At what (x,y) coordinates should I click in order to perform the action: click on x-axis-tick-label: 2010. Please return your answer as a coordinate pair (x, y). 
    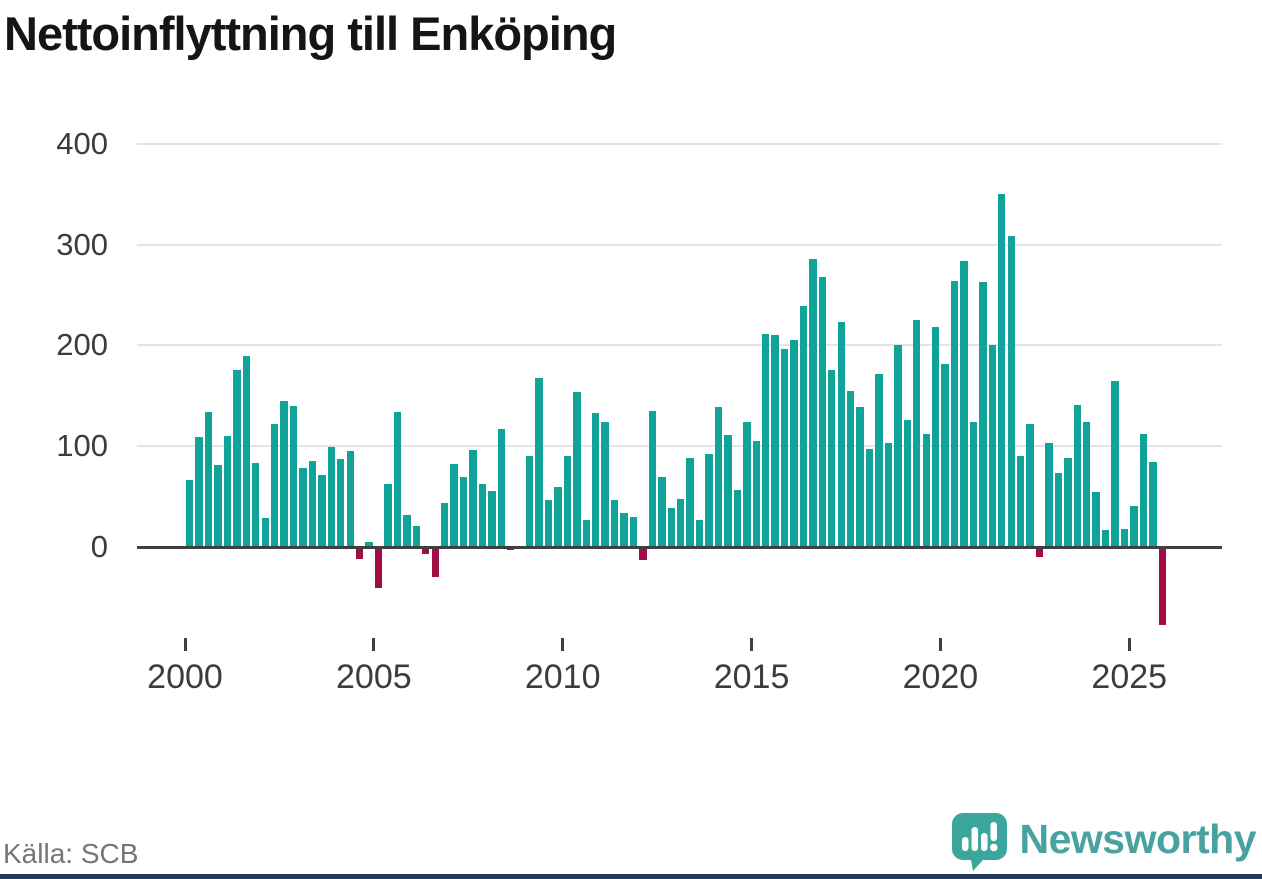
    Looking at the image, I should click on (562, 677).